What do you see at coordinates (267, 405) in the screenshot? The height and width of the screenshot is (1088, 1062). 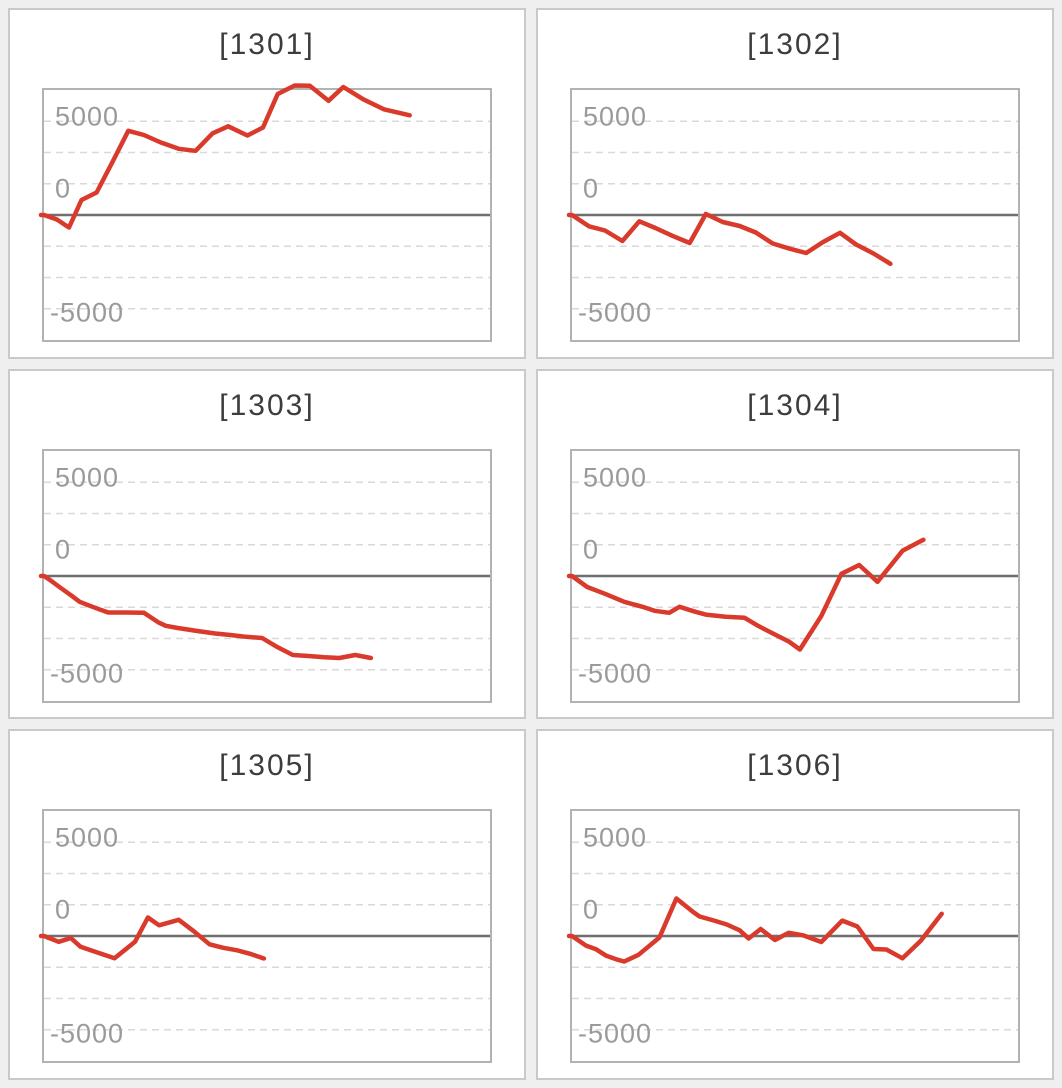 I see `chart-title: [1303]` at bounding box center [267, 405].